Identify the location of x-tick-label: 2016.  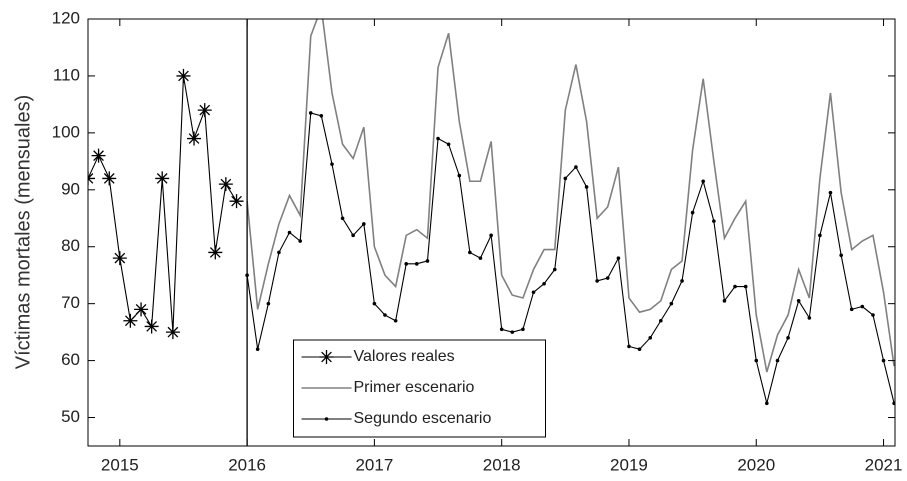
(247, 464).